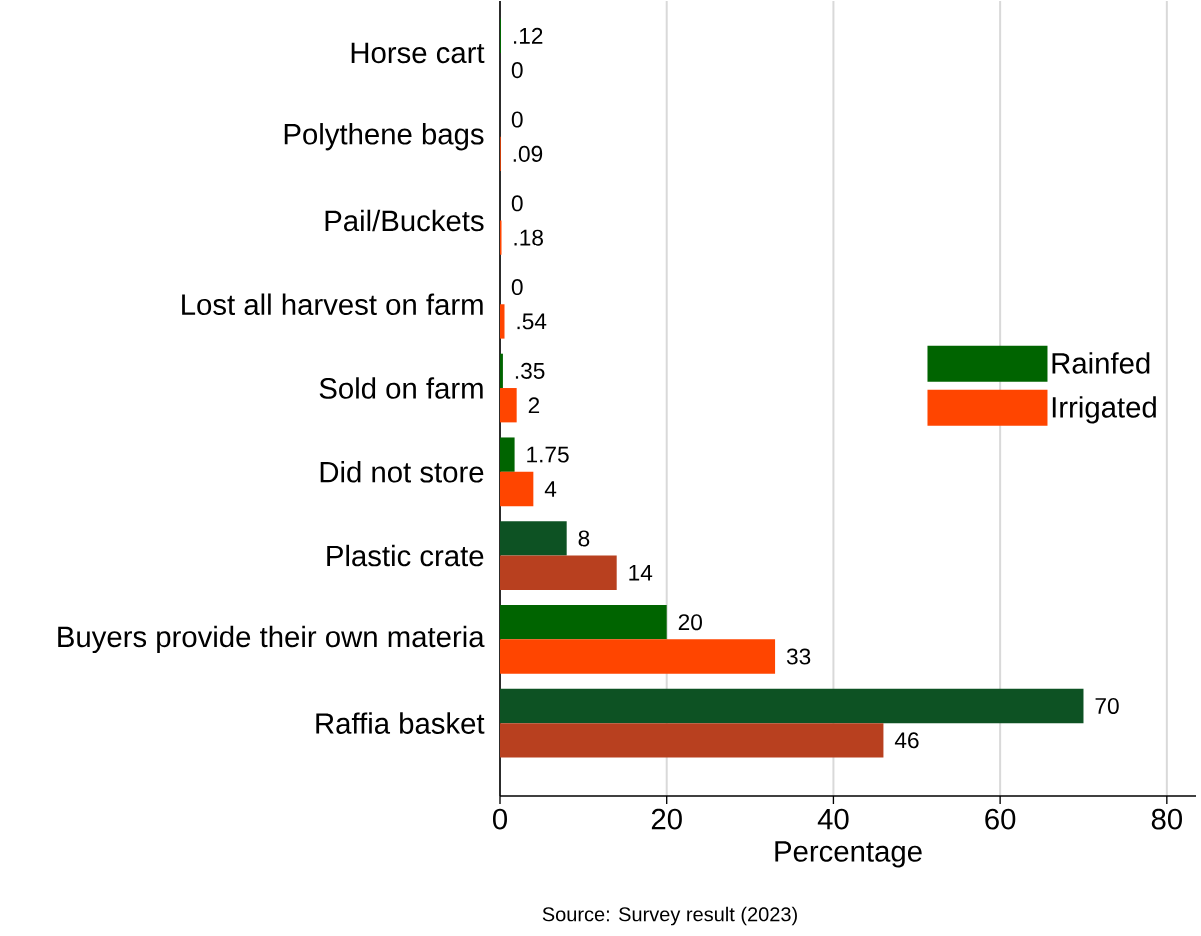  Describe the element at coordinates (528, 237) in the screenshot. I see `data-label: .18` at that location.